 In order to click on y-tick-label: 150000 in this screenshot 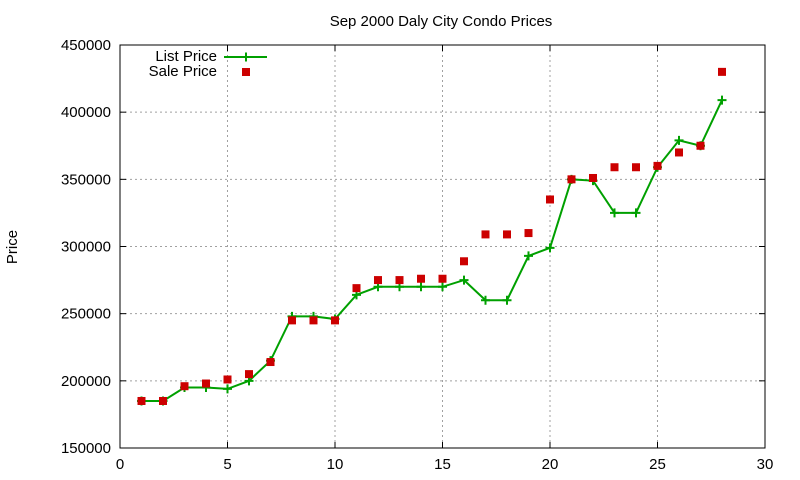, I will do `click(86, 448)`.